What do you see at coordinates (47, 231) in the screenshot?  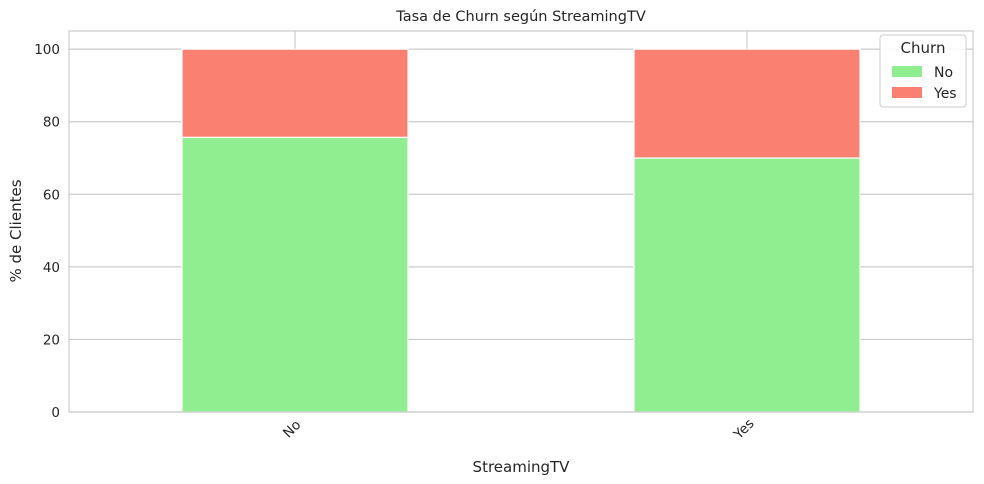 I see `y-tick-labels: 0 20 40 60 80 100` at bounding box center [47, 231].